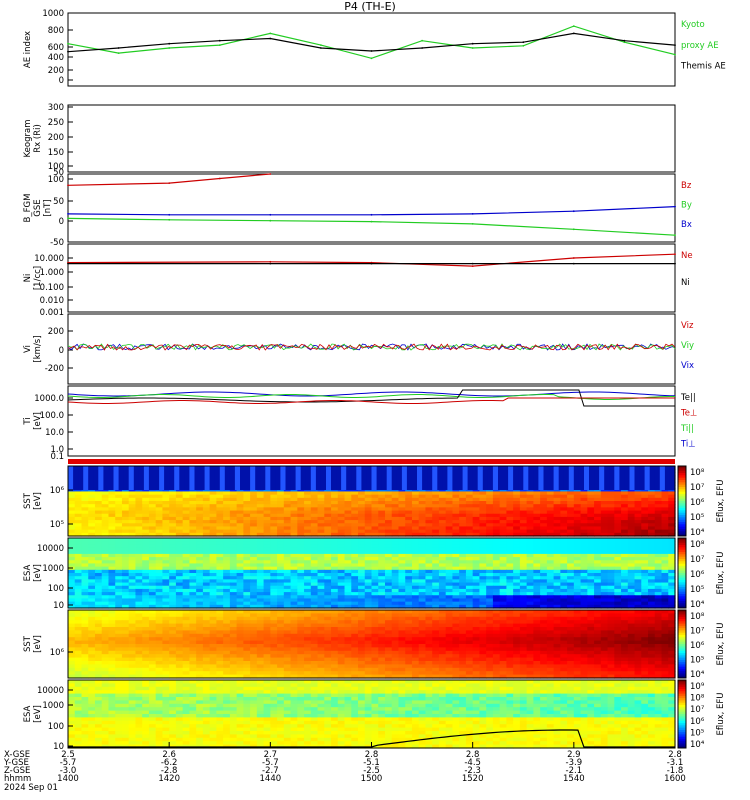  What do you see at coordinates (697, 646) in the screenshot?
I see `colorbar-tick: 10⁶` at bounding box center [697, 646].